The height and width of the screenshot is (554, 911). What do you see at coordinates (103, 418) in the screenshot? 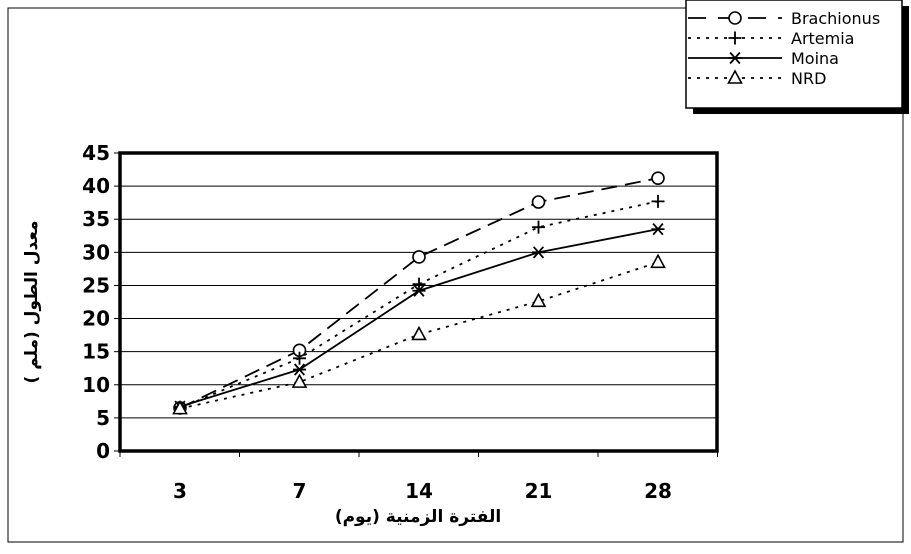
I see `y-tick-label: 5` at bounding box center [103, 418].